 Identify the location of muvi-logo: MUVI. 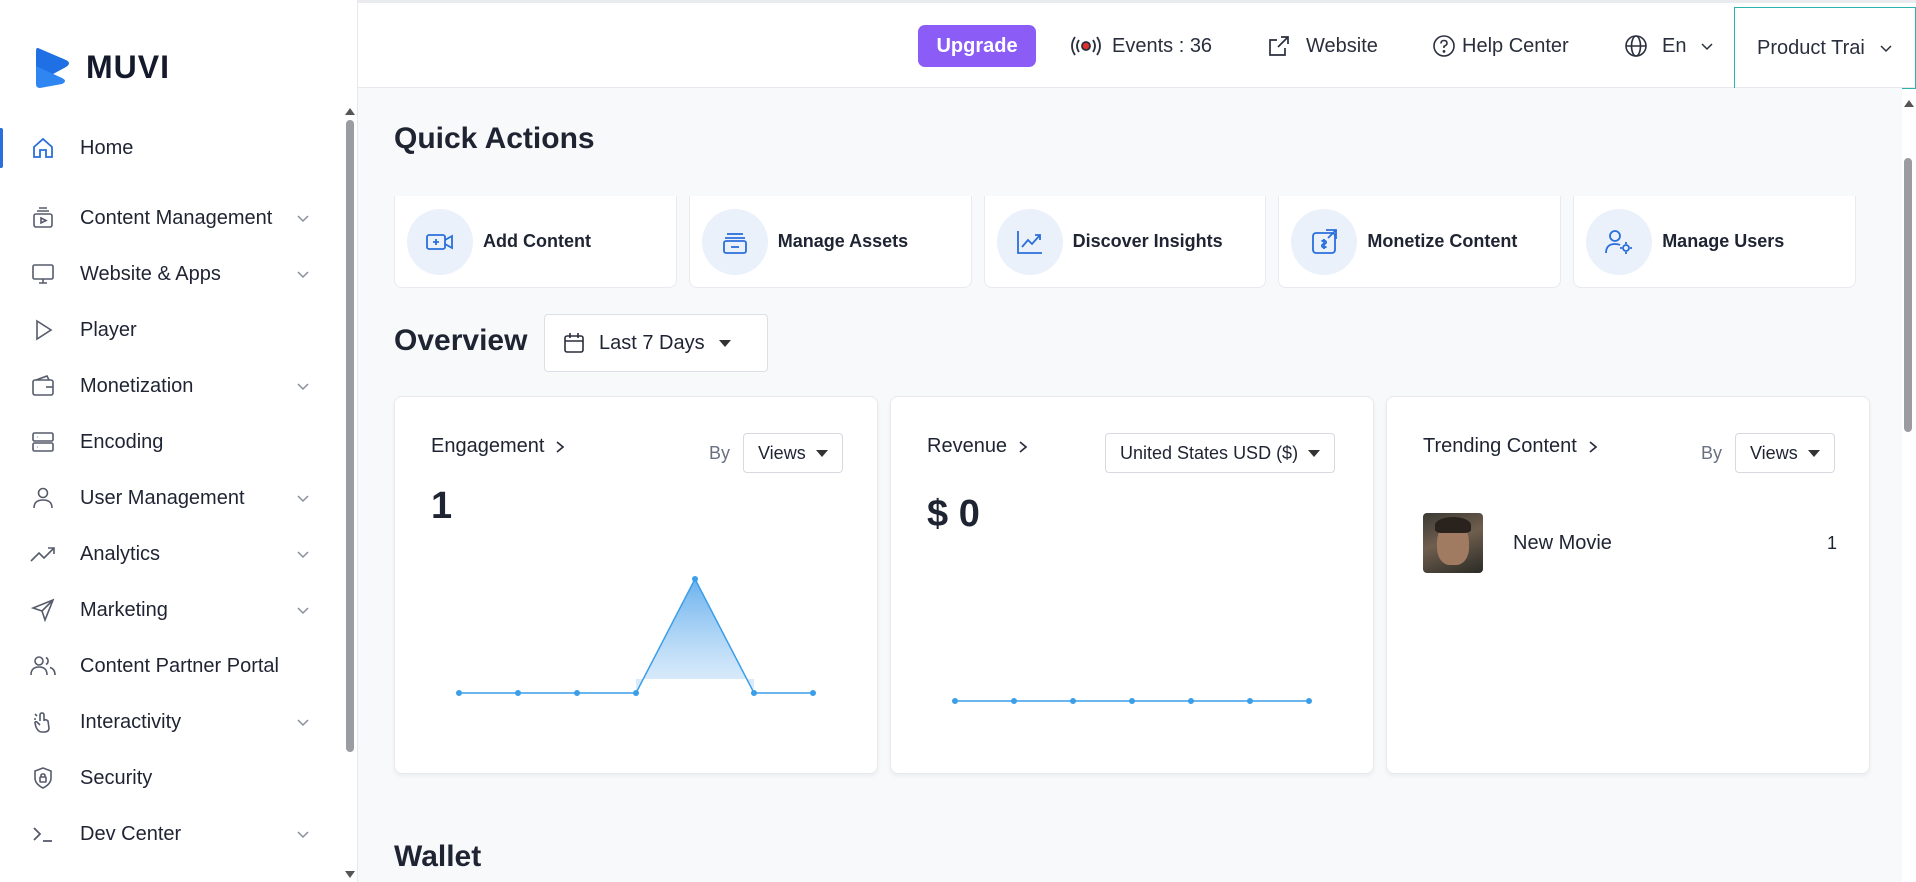
(101, 67).